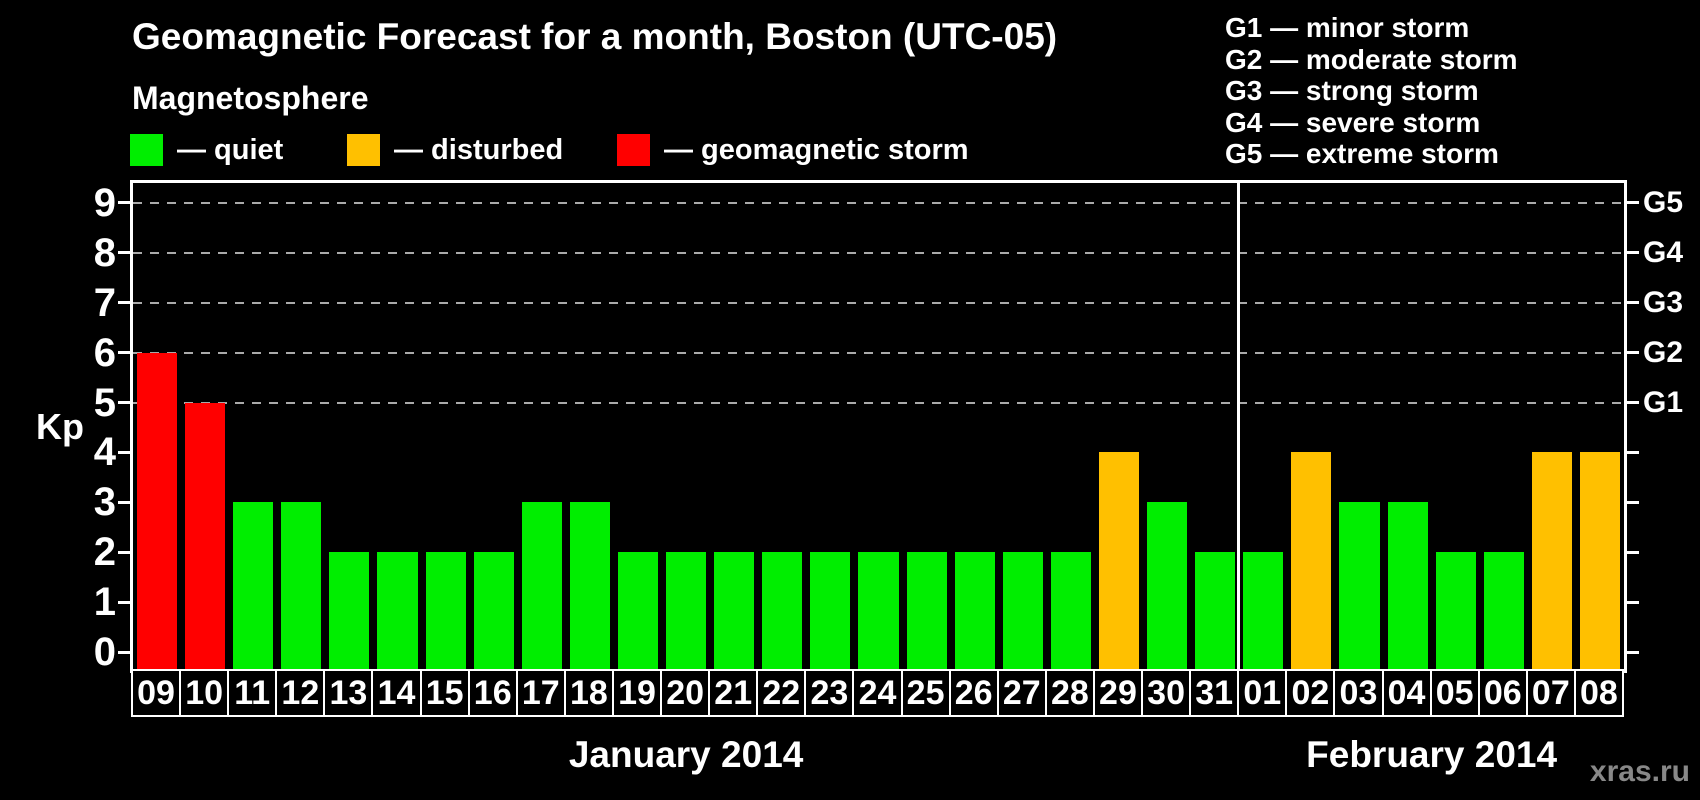 Image resolution: width=1700 pixels, height=800 pixels. What do you see at coordinates (1262, 693) in the screenshot?
I see `day-label-01: 01` at bounding box center [1262, 693].